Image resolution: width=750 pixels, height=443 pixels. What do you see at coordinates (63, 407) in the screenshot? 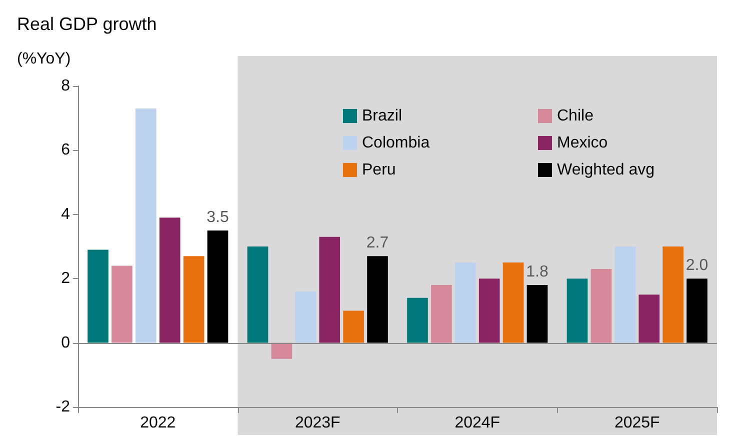
I see `y-tick-label: -2` at bounding box center [63, 407].